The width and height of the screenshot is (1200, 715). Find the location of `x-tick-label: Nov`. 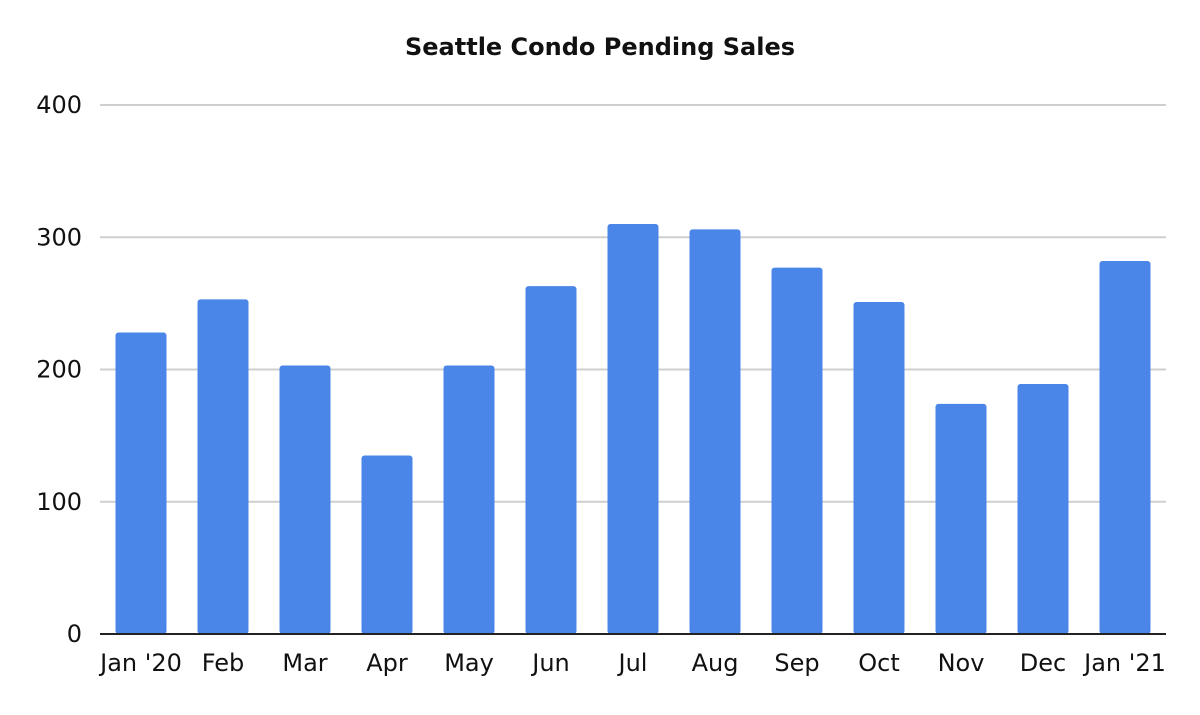

x-tick-label: Nov is located at coordinates (961, 663).